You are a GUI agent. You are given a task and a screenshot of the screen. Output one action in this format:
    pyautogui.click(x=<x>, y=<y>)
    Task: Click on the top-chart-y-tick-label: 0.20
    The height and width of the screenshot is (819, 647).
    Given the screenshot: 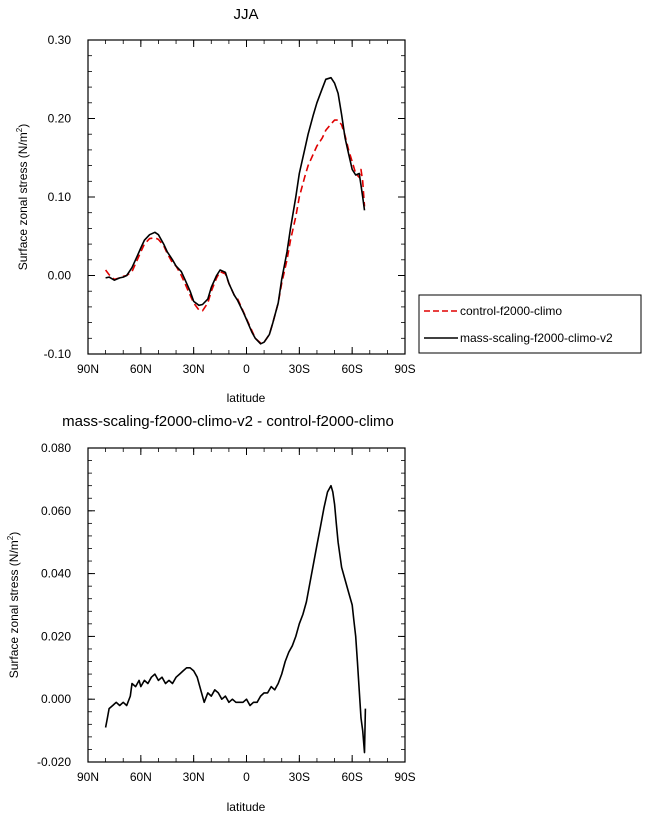 What is the action you would take?
    pyautogui.click(x=60, y=119)
    